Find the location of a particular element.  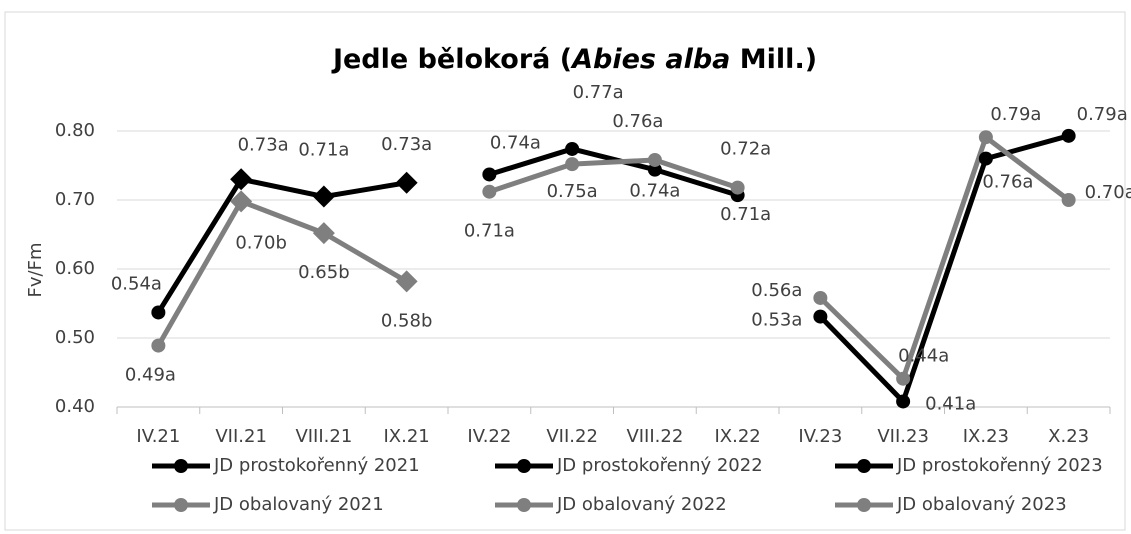

data-label: 0.70a is located at coordinates (1108, 192).